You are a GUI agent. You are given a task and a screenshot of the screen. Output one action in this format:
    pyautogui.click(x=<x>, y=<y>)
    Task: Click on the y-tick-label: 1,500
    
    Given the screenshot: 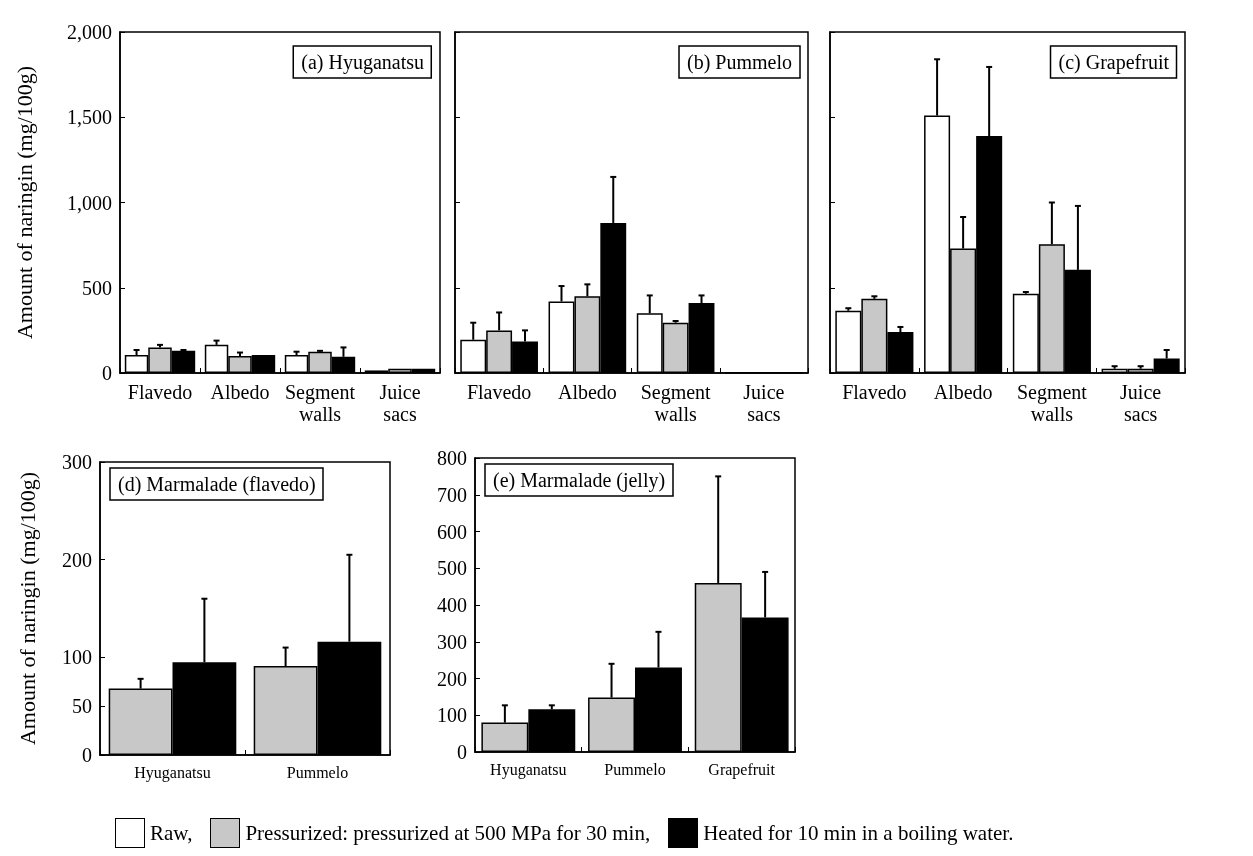 What is the action you would take?
    pyautogui.click(x=89, y=117)
    